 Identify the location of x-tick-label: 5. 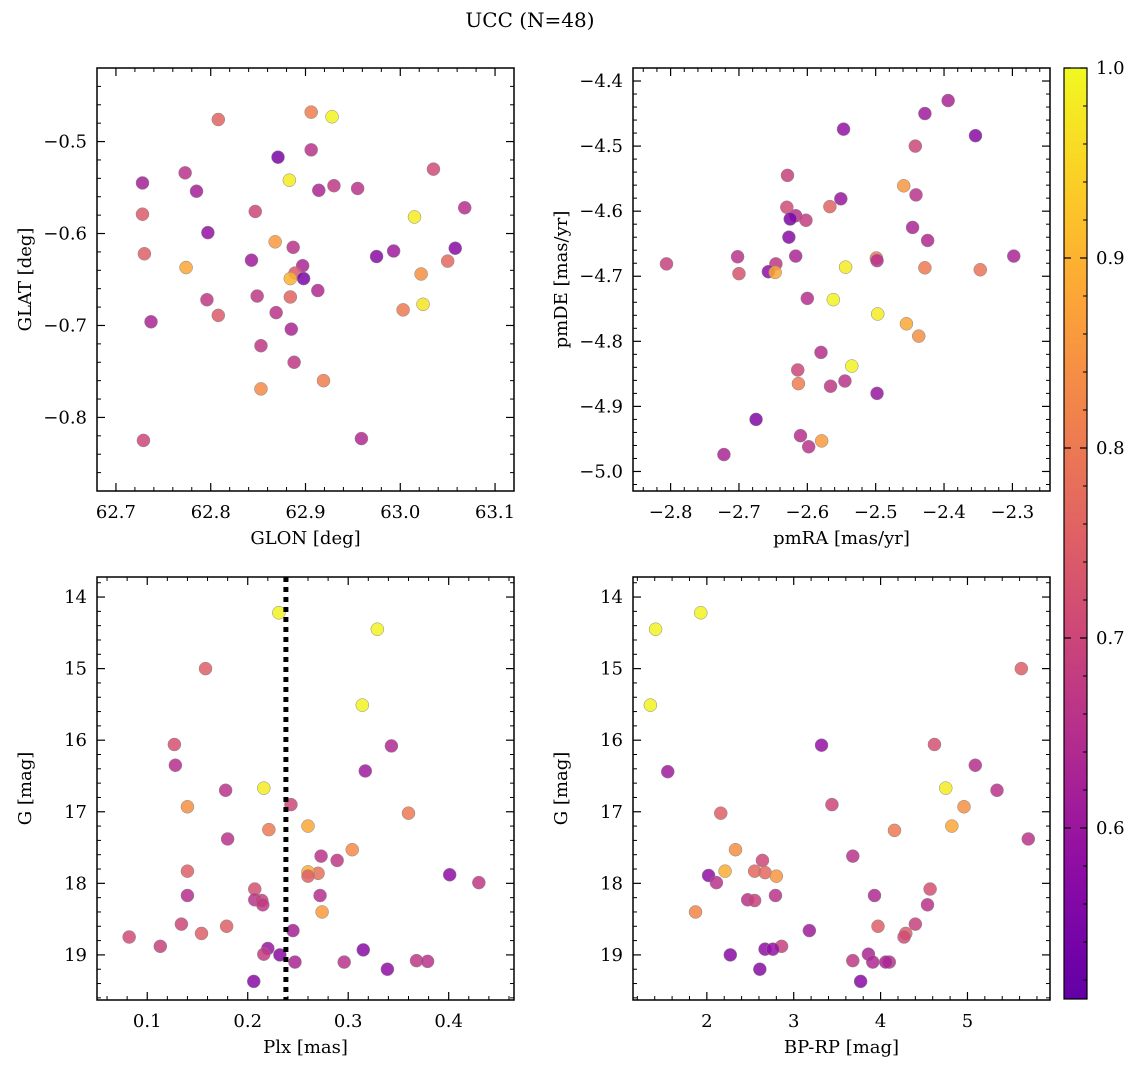
(967, 1021).